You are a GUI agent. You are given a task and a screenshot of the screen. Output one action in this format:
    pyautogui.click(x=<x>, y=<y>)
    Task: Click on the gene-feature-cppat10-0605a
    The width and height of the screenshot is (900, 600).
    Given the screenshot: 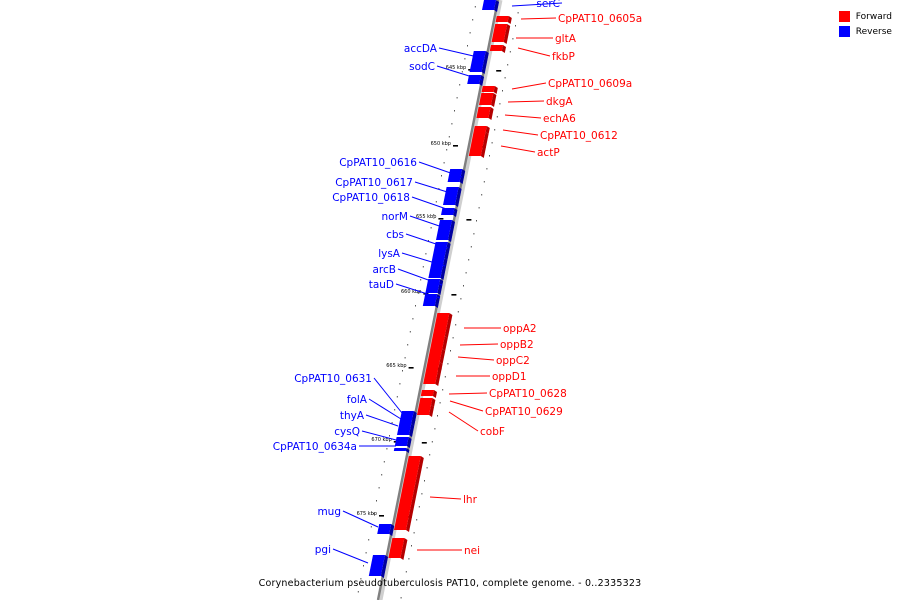 What is the action you would take?
    pyautogui.click(x=502, y=19)
    